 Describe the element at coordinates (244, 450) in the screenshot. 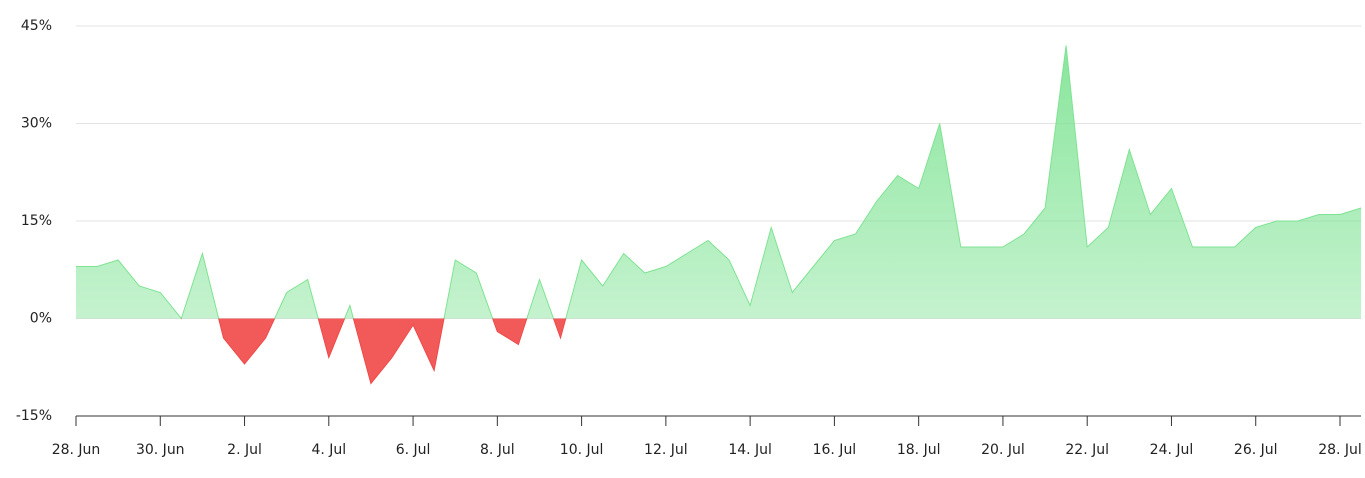

I see `x-tick-label: 2. Jul` at that location.